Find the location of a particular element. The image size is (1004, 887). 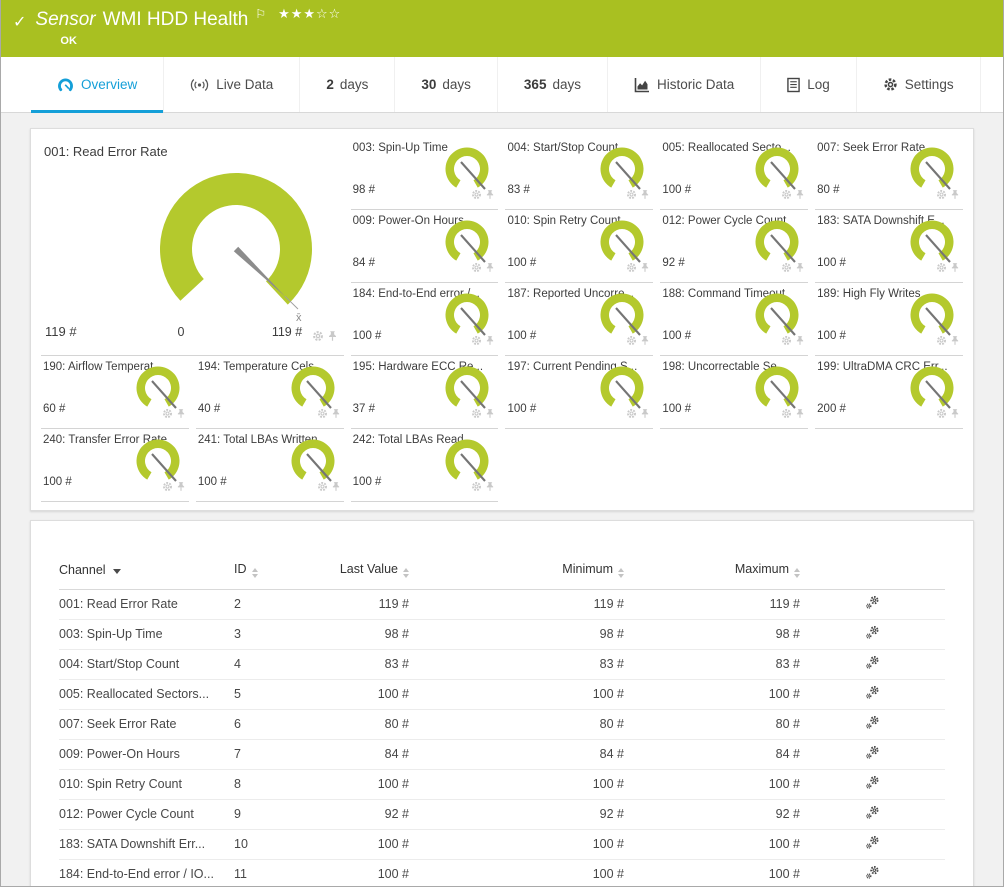

tab-settings: Settings is located at coordinates (919, 84).